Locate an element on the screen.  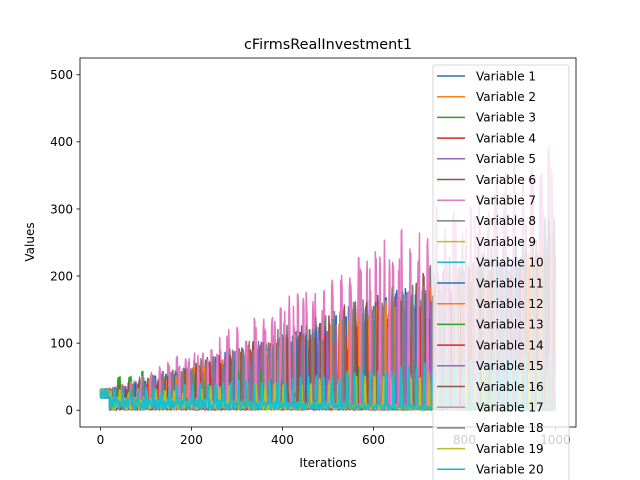
legend-label: Variable 12 is located at coordinates (510, 304).